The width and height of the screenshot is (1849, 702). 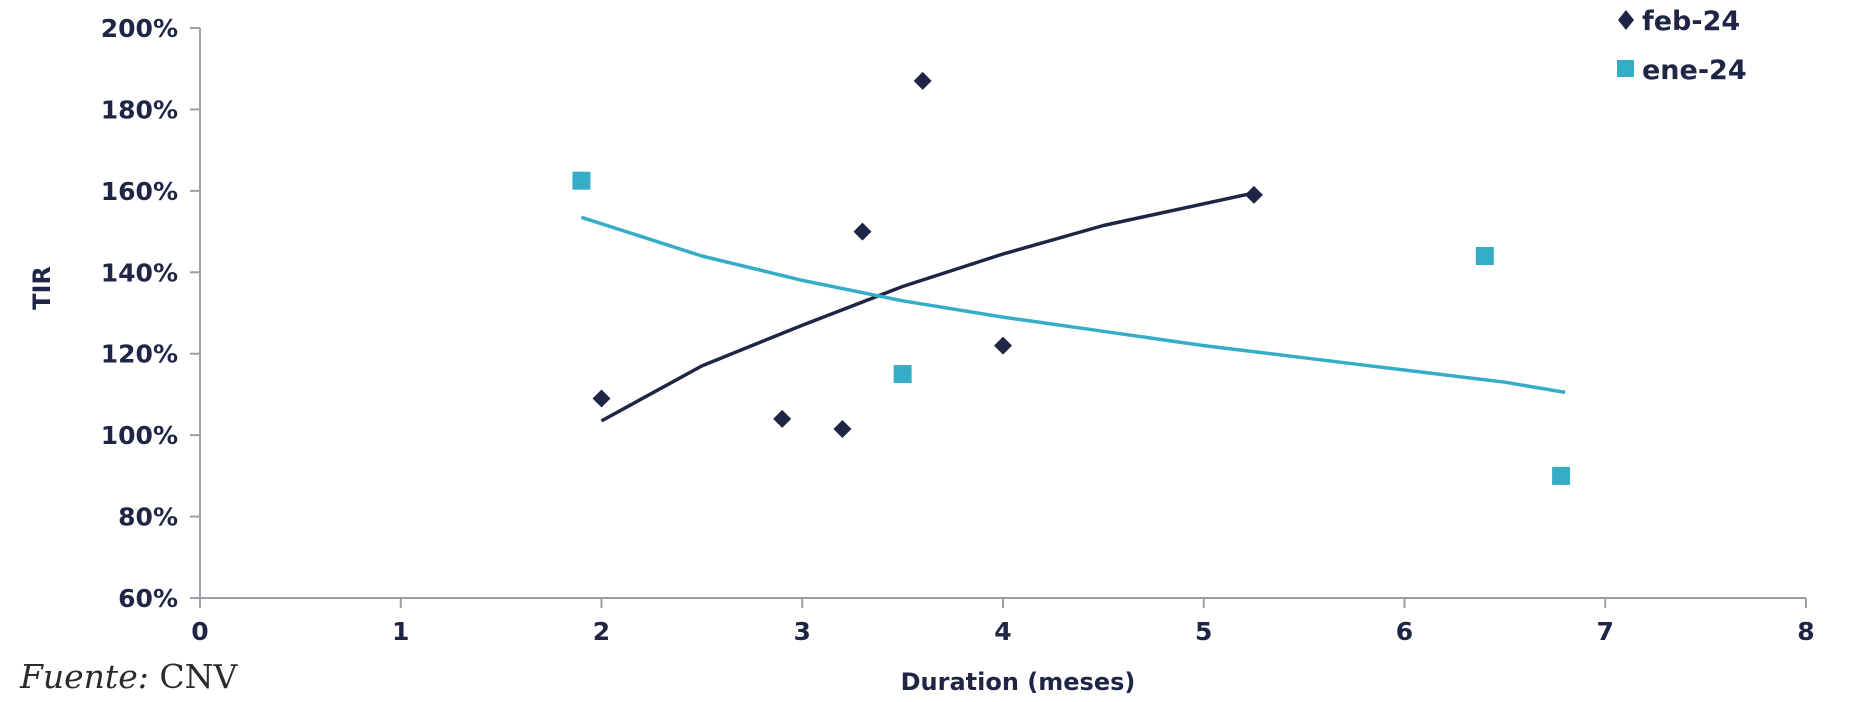 What do you see at coordinates (1002, 631) in the screenshot?
I see `x-tick-label: 4` at bounding box center [1002, 631].